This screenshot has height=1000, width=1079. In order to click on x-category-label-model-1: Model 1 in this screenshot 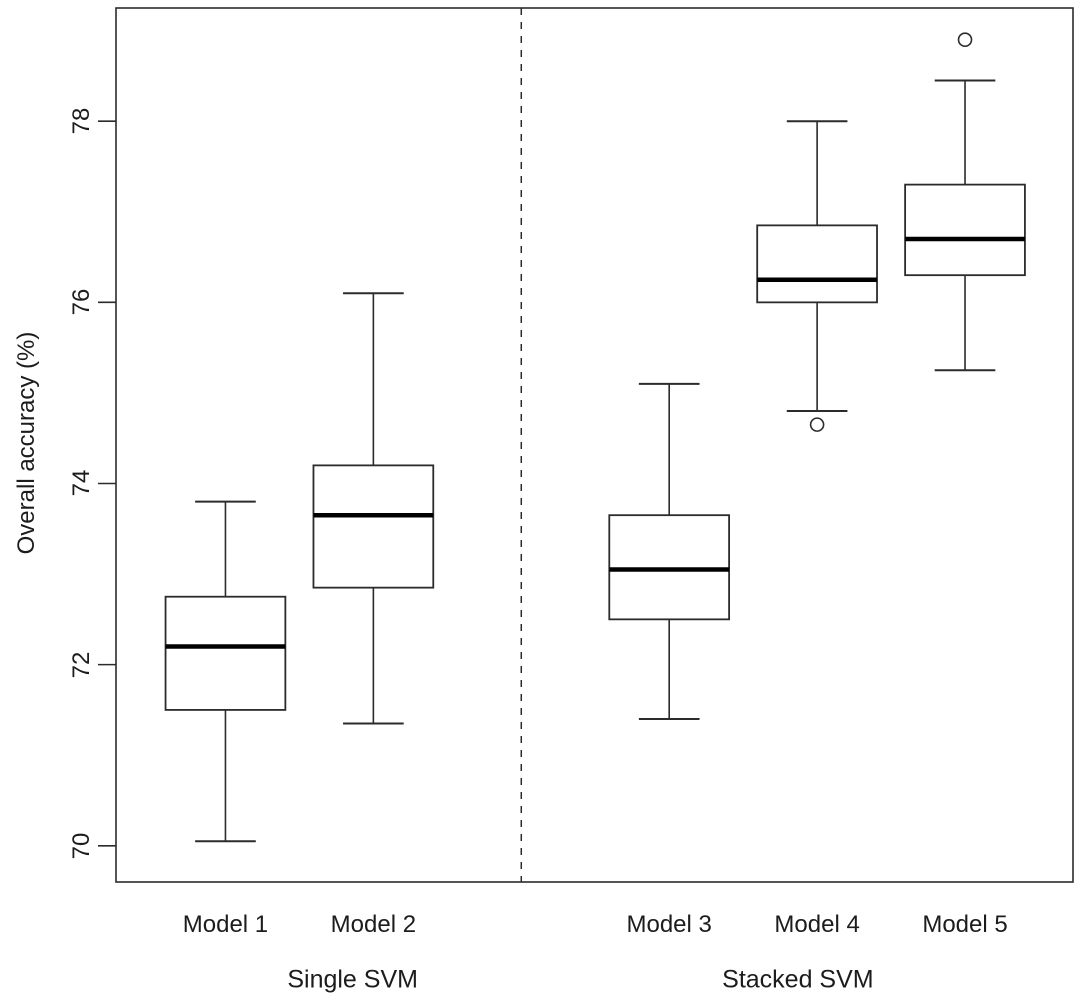, I will do `click(225, 924)`.